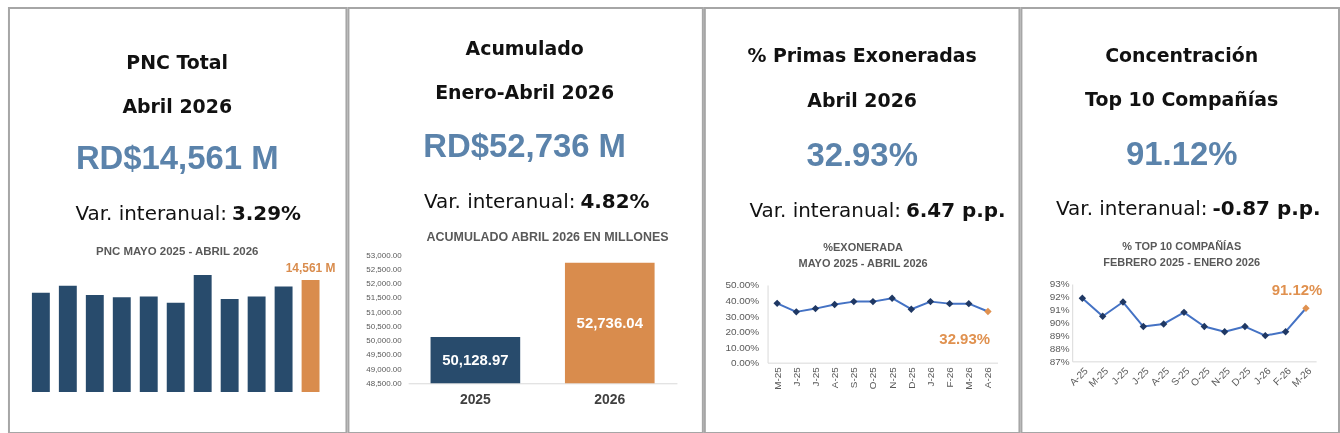  I want to click on text: % Primas Exoneradas, so click(862, 54).